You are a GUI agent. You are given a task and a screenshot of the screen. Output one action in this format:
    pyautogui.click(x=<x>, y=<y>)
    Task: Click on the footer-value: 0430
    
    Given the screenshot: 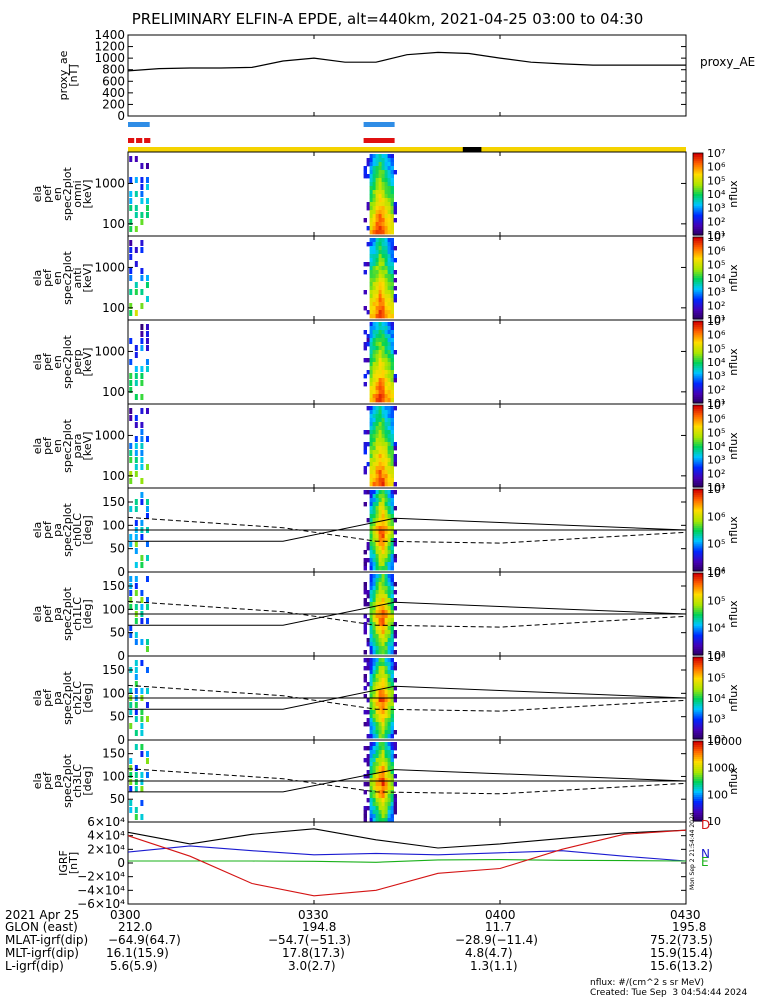 What is the action you would take?
    pyautogui.click(x=685, y=915)
    